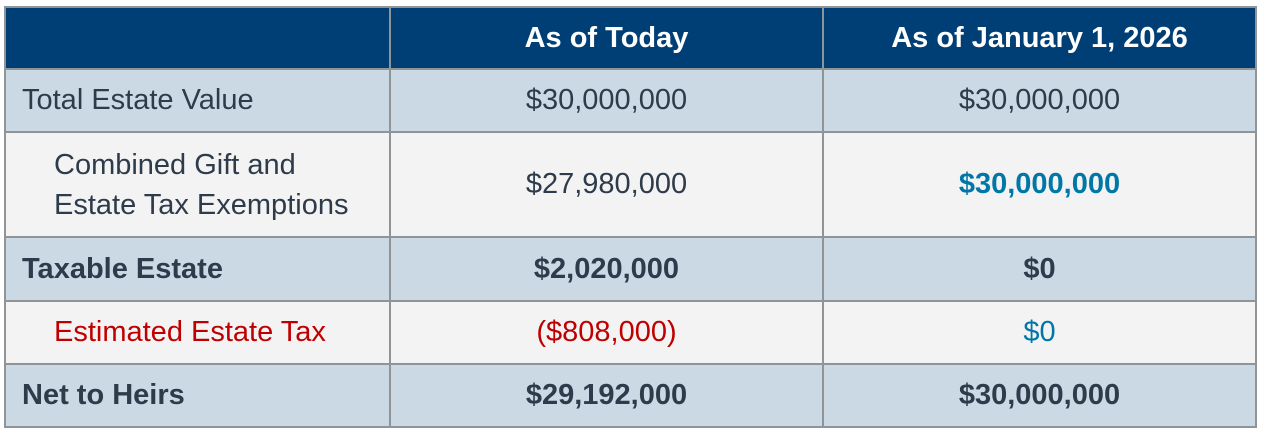  I want to click on header-row: As of Today As of January 1, 2026, so click(630, 38).